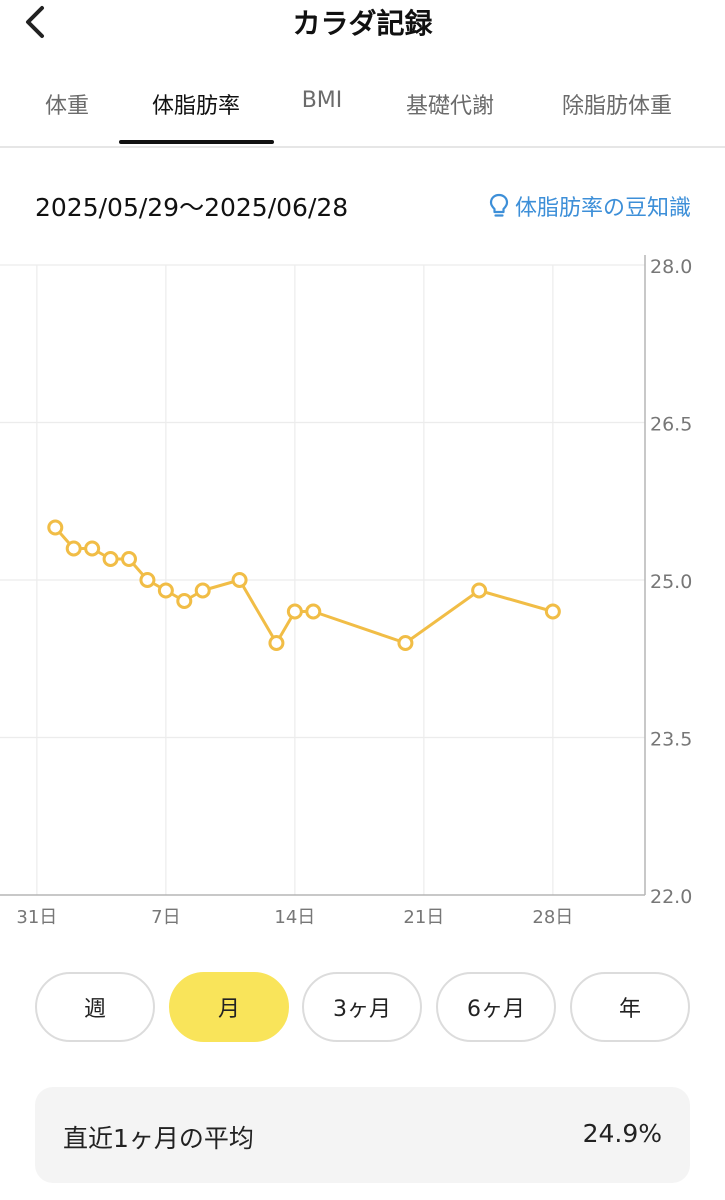 This screenshot has width=725, height=1200. I want to click on chevron-left-icon, so click(35, 22).